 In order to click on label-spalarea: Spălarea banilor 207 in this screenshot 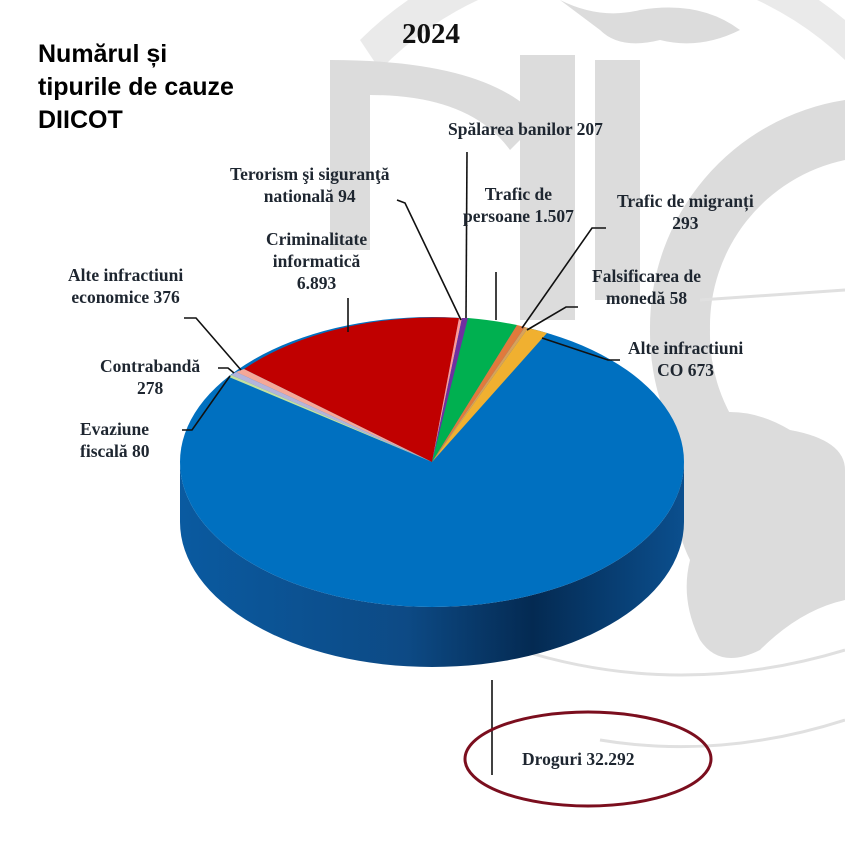, I will do `click(525, 129)`.